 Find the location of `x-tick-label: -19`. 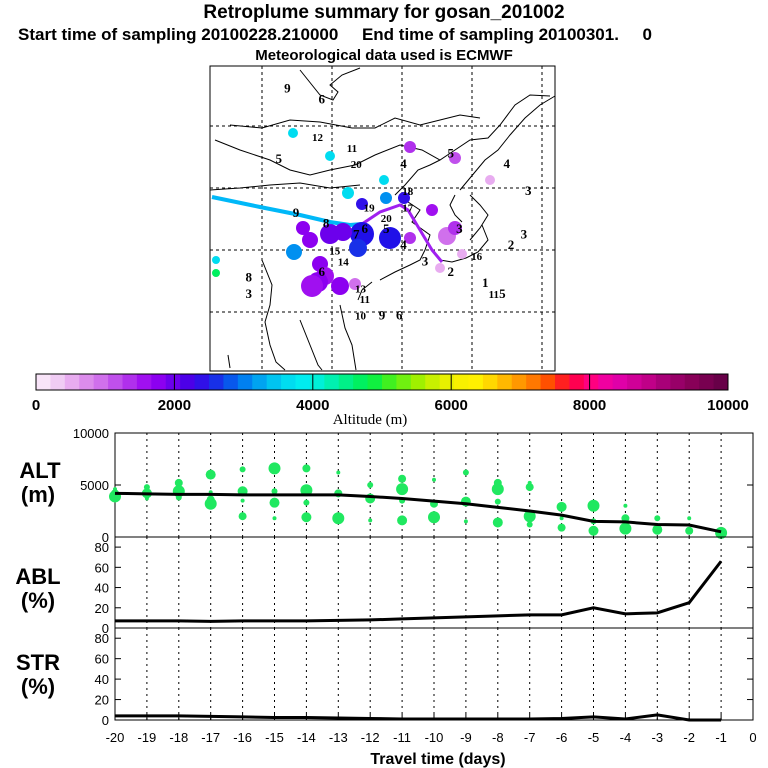

x-tick-label: -19 is located at coordinates (147, 737).